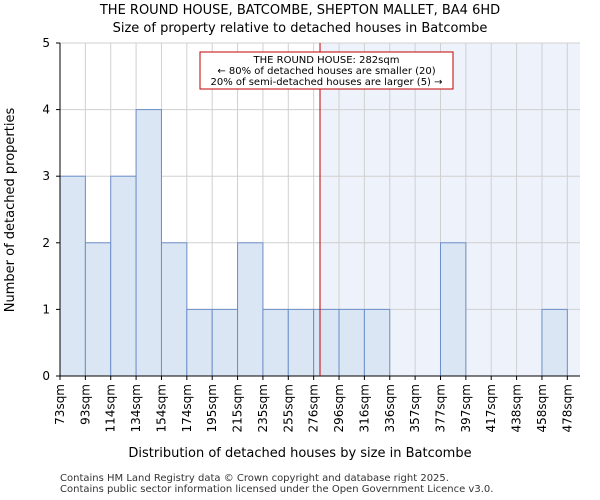 Image resolution: width=600 pixels, height=500 pixels. I want to click on x-tick-label: 235sqm, so click(263, 408).